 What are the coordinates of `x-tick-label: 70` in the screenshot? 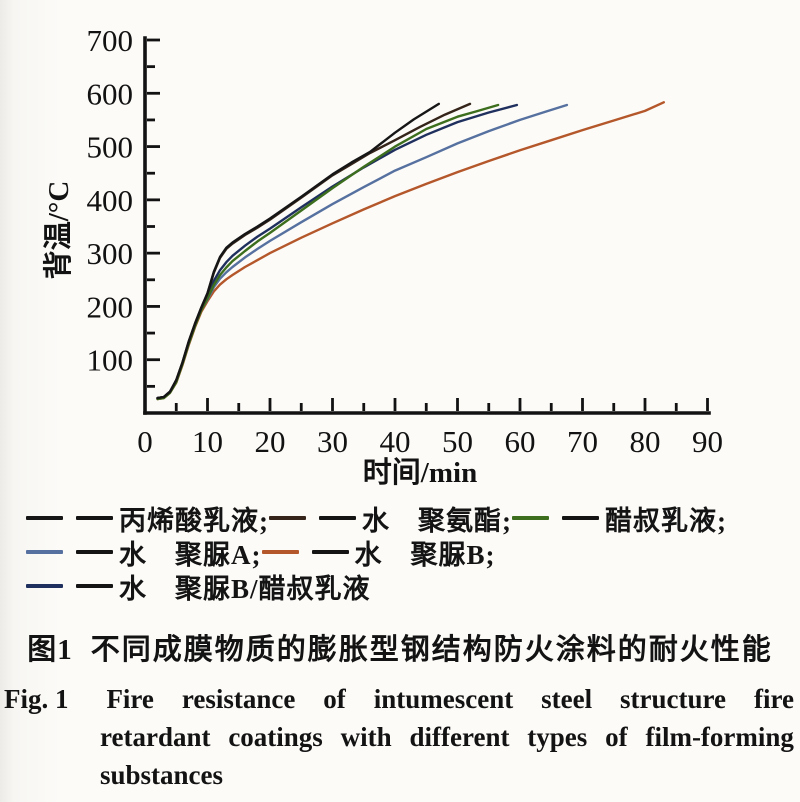 It's located at (582, 441).